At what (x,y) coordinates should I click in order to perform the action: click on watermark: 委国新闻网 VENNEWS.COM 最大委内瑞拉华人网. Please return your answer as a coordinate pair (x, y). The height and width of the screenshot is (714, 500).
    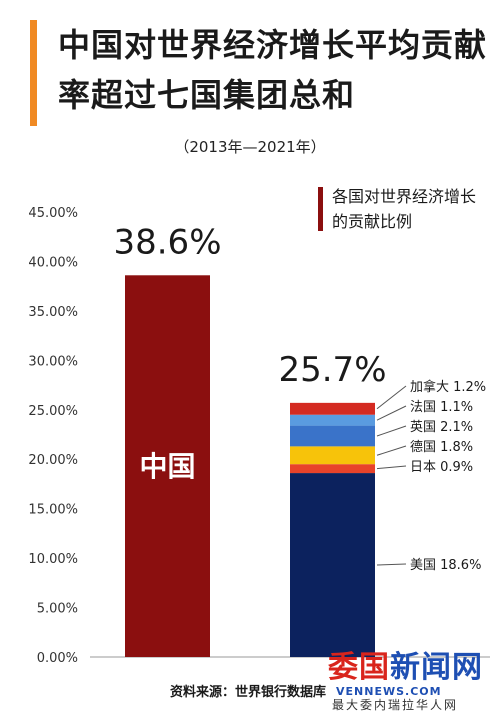
    Looking at the image, I should click on (414, 683).